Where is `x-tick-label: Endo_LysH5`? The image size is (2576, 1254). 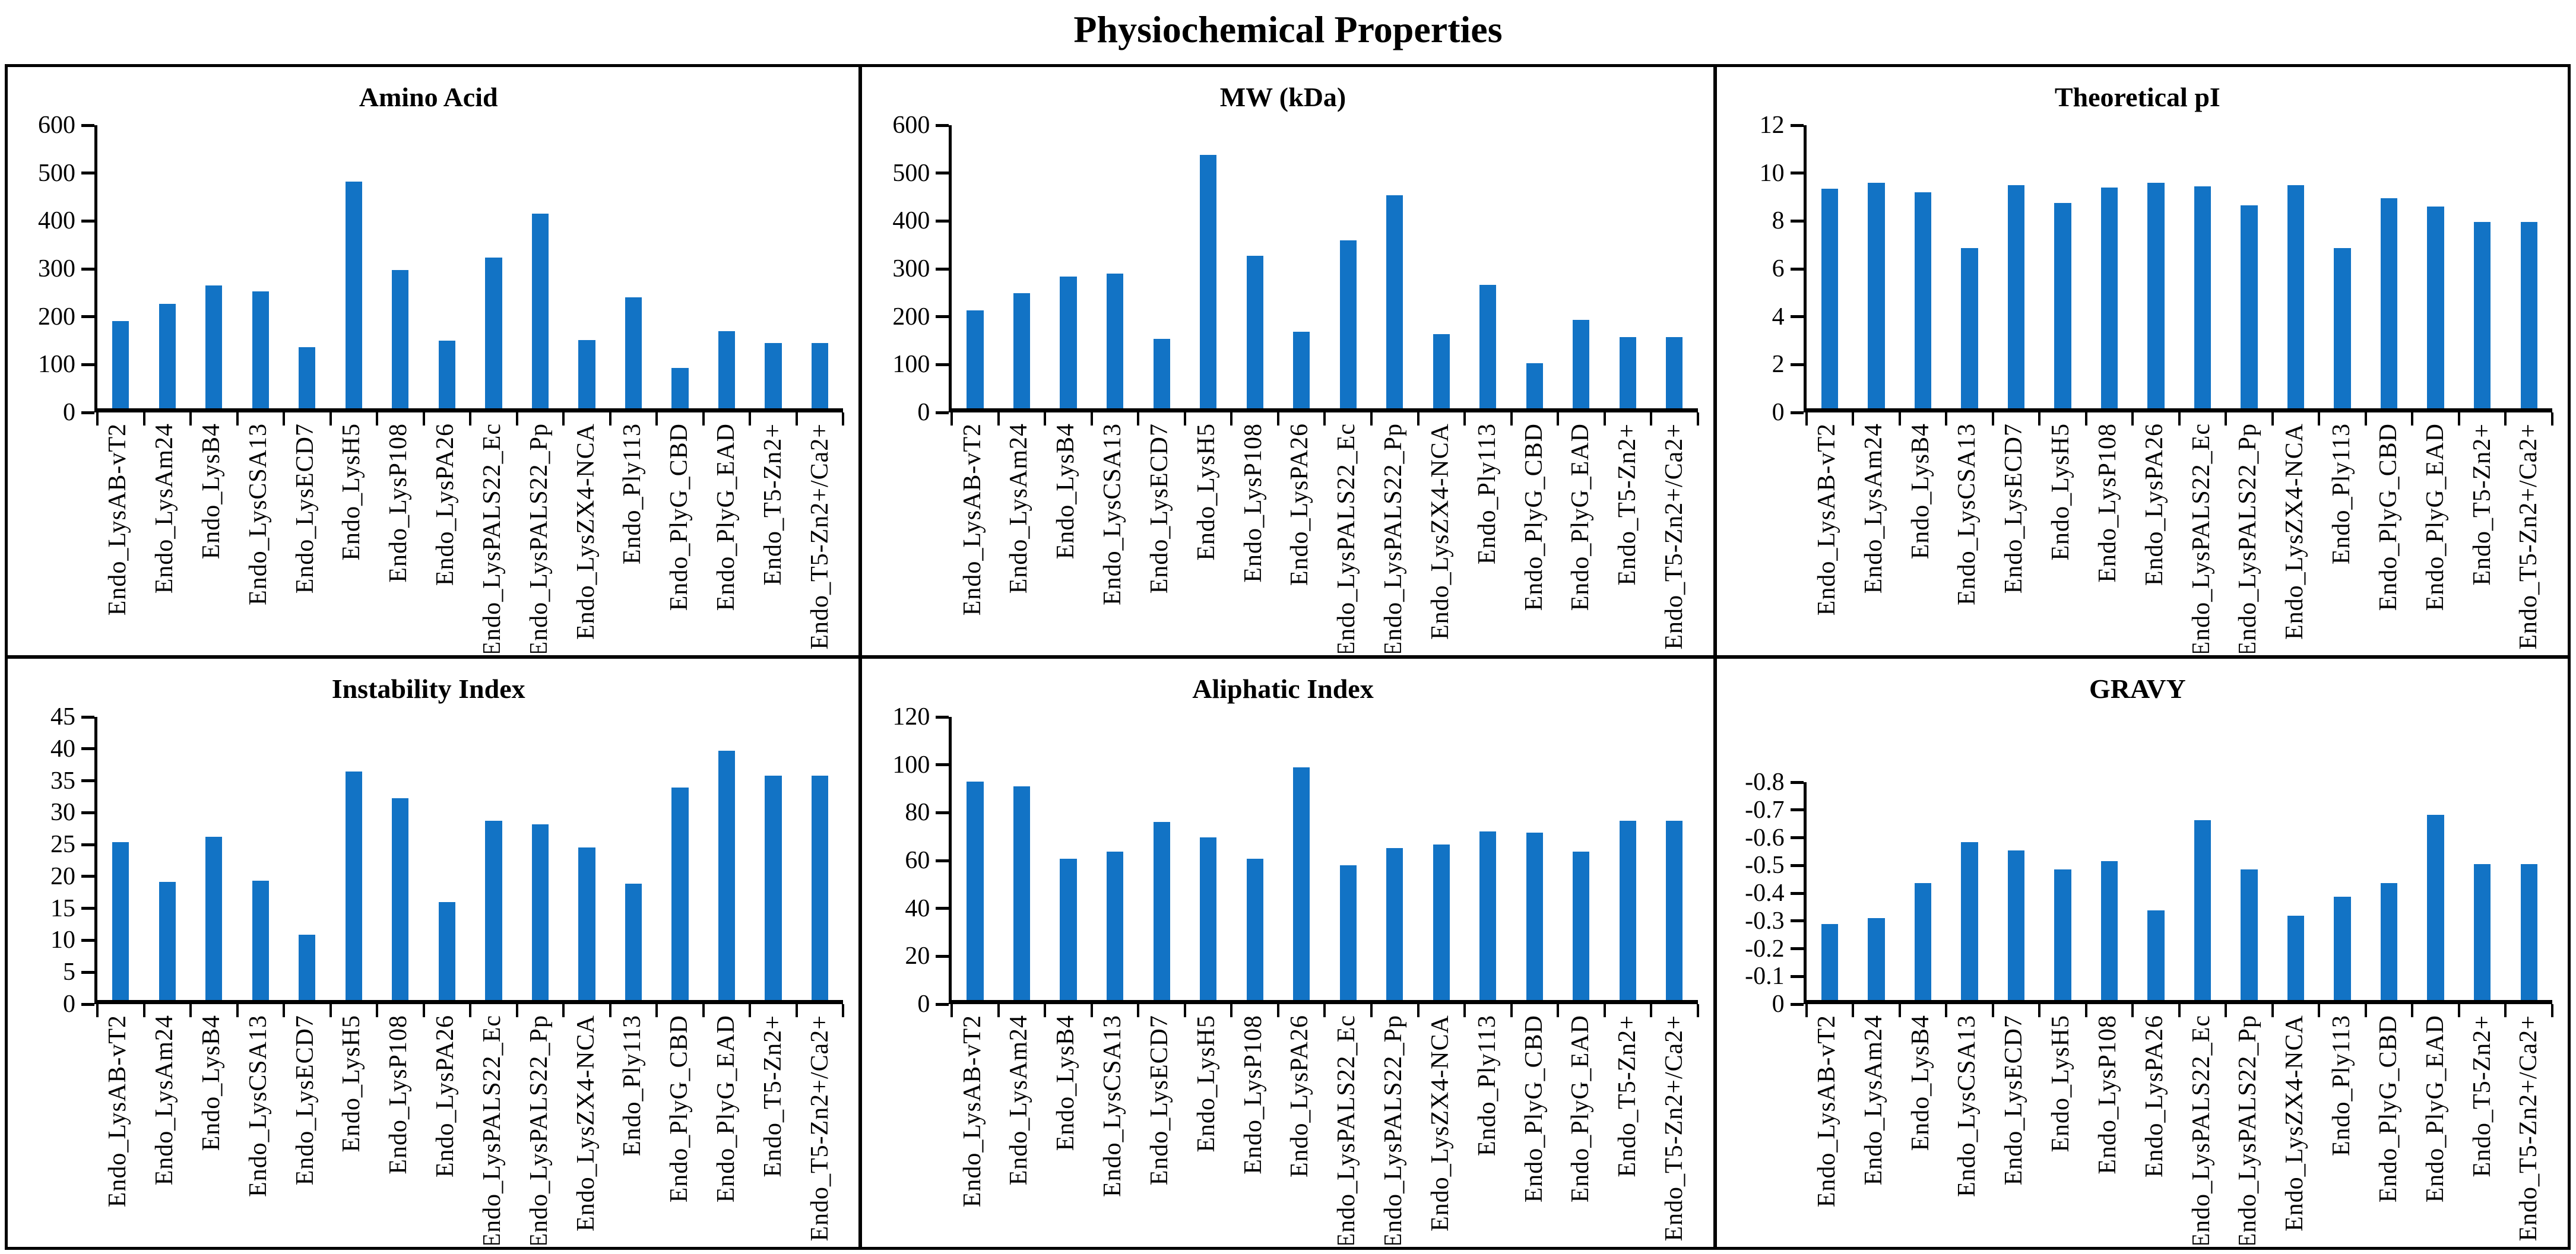 x-tick-label: Endo_LysH5 is located at coordinates (352, 492).